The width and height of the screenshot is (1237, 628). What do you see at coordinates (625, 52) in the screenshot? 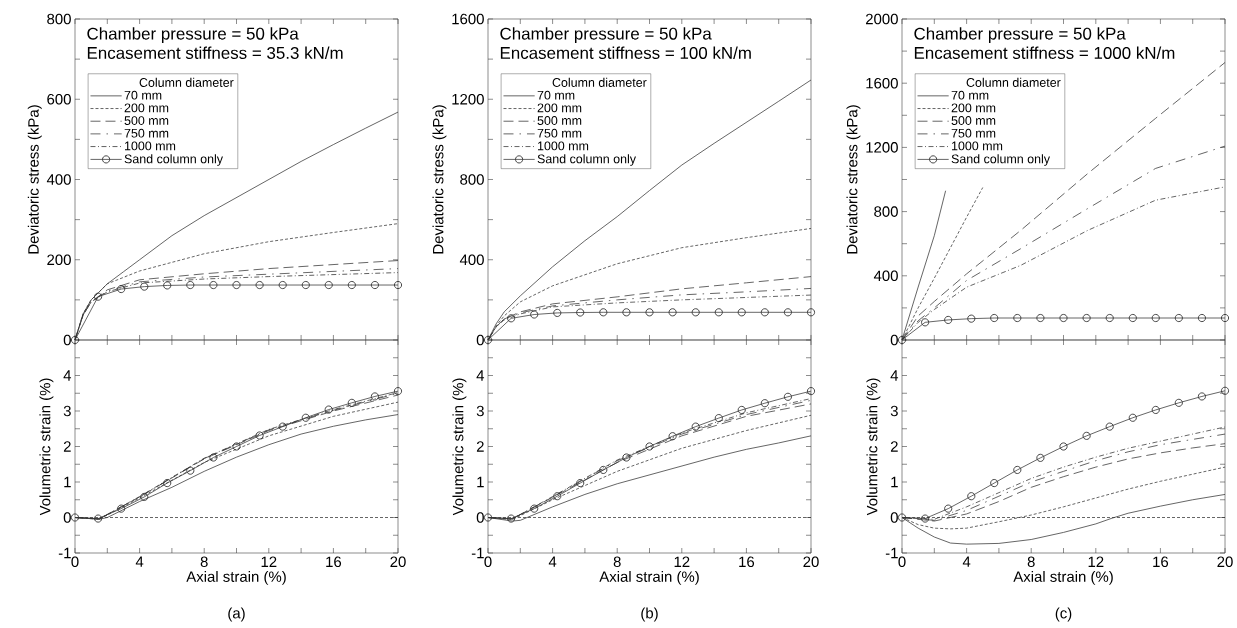
I see `annotation: Encasement stiffness = 100 kN/m` at bounding box center [625, 52].